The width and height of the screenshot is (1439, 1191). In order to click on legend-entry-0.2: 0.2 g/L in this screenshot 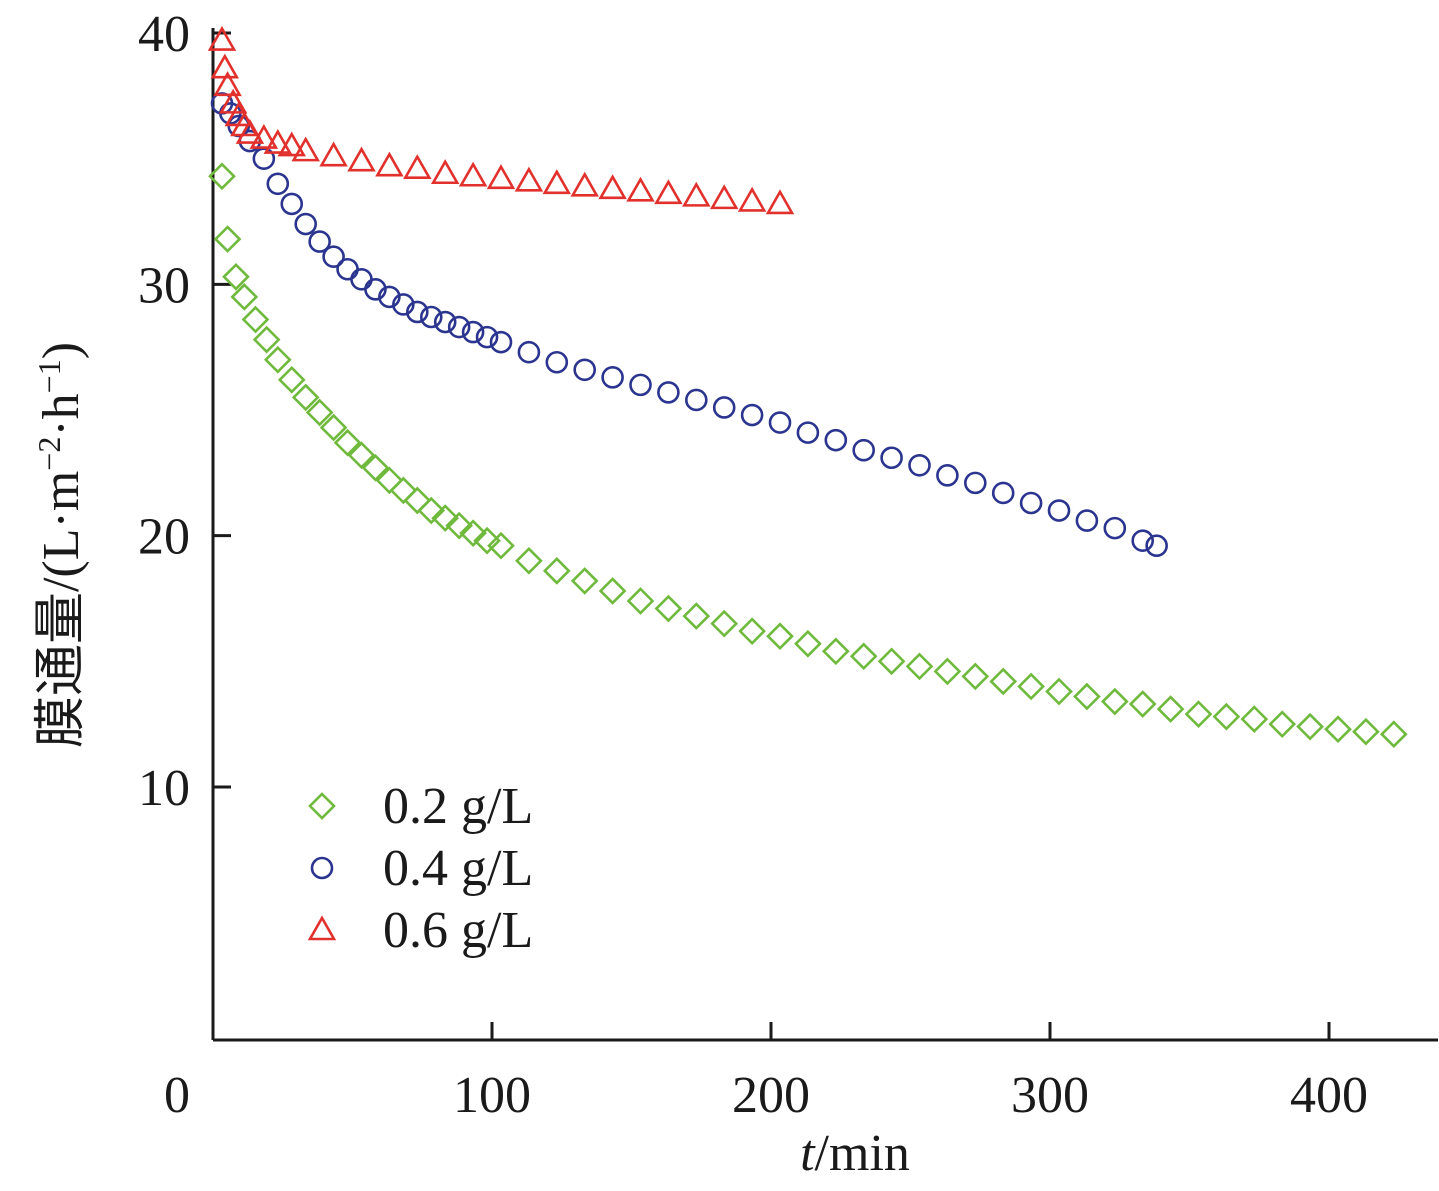, I will do `click(420, 806)`.